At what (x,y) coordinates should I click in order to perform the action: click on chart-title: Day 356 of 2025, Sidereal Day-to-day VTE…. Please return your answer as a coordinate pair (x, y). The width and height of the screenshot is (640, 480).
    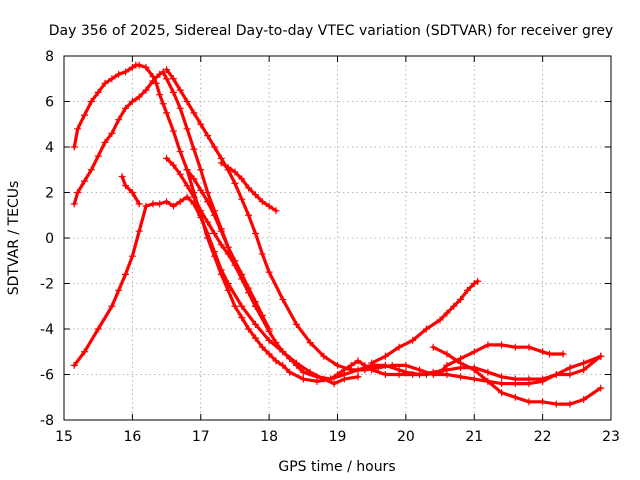
    Looking at the image, I should click on (331, 31).